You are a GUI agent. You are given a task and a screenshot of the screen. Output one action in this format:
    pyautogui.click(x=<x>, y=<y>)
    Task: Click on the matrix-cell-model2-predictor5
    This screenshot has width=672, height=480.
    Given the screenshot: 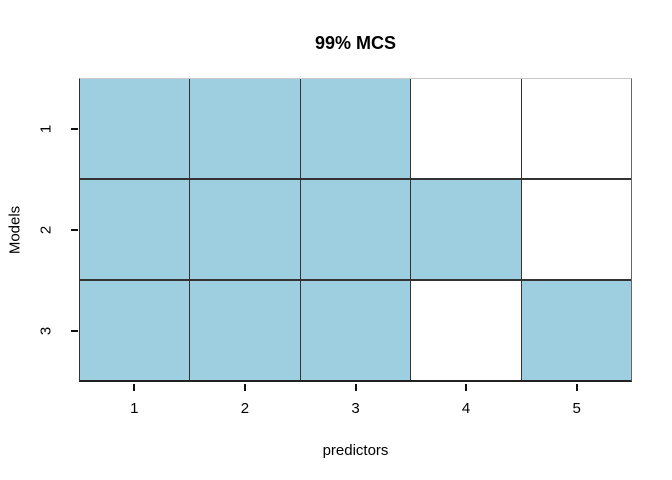 What is the action you would take?
    pyautogui.click(x=576, y=229)
    